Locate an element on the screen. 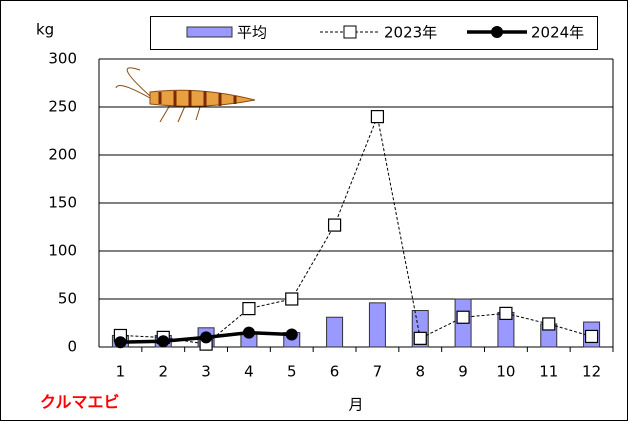  y-tick-label: 0 is located at coordinates (72, 347).